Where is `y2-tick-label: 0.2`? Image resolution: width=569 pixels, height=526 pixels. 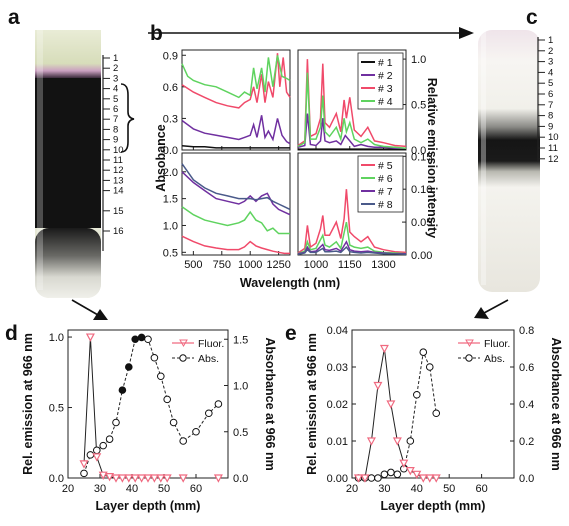
y2-tick-label: 0.2 is located at coordinates (526, 442).